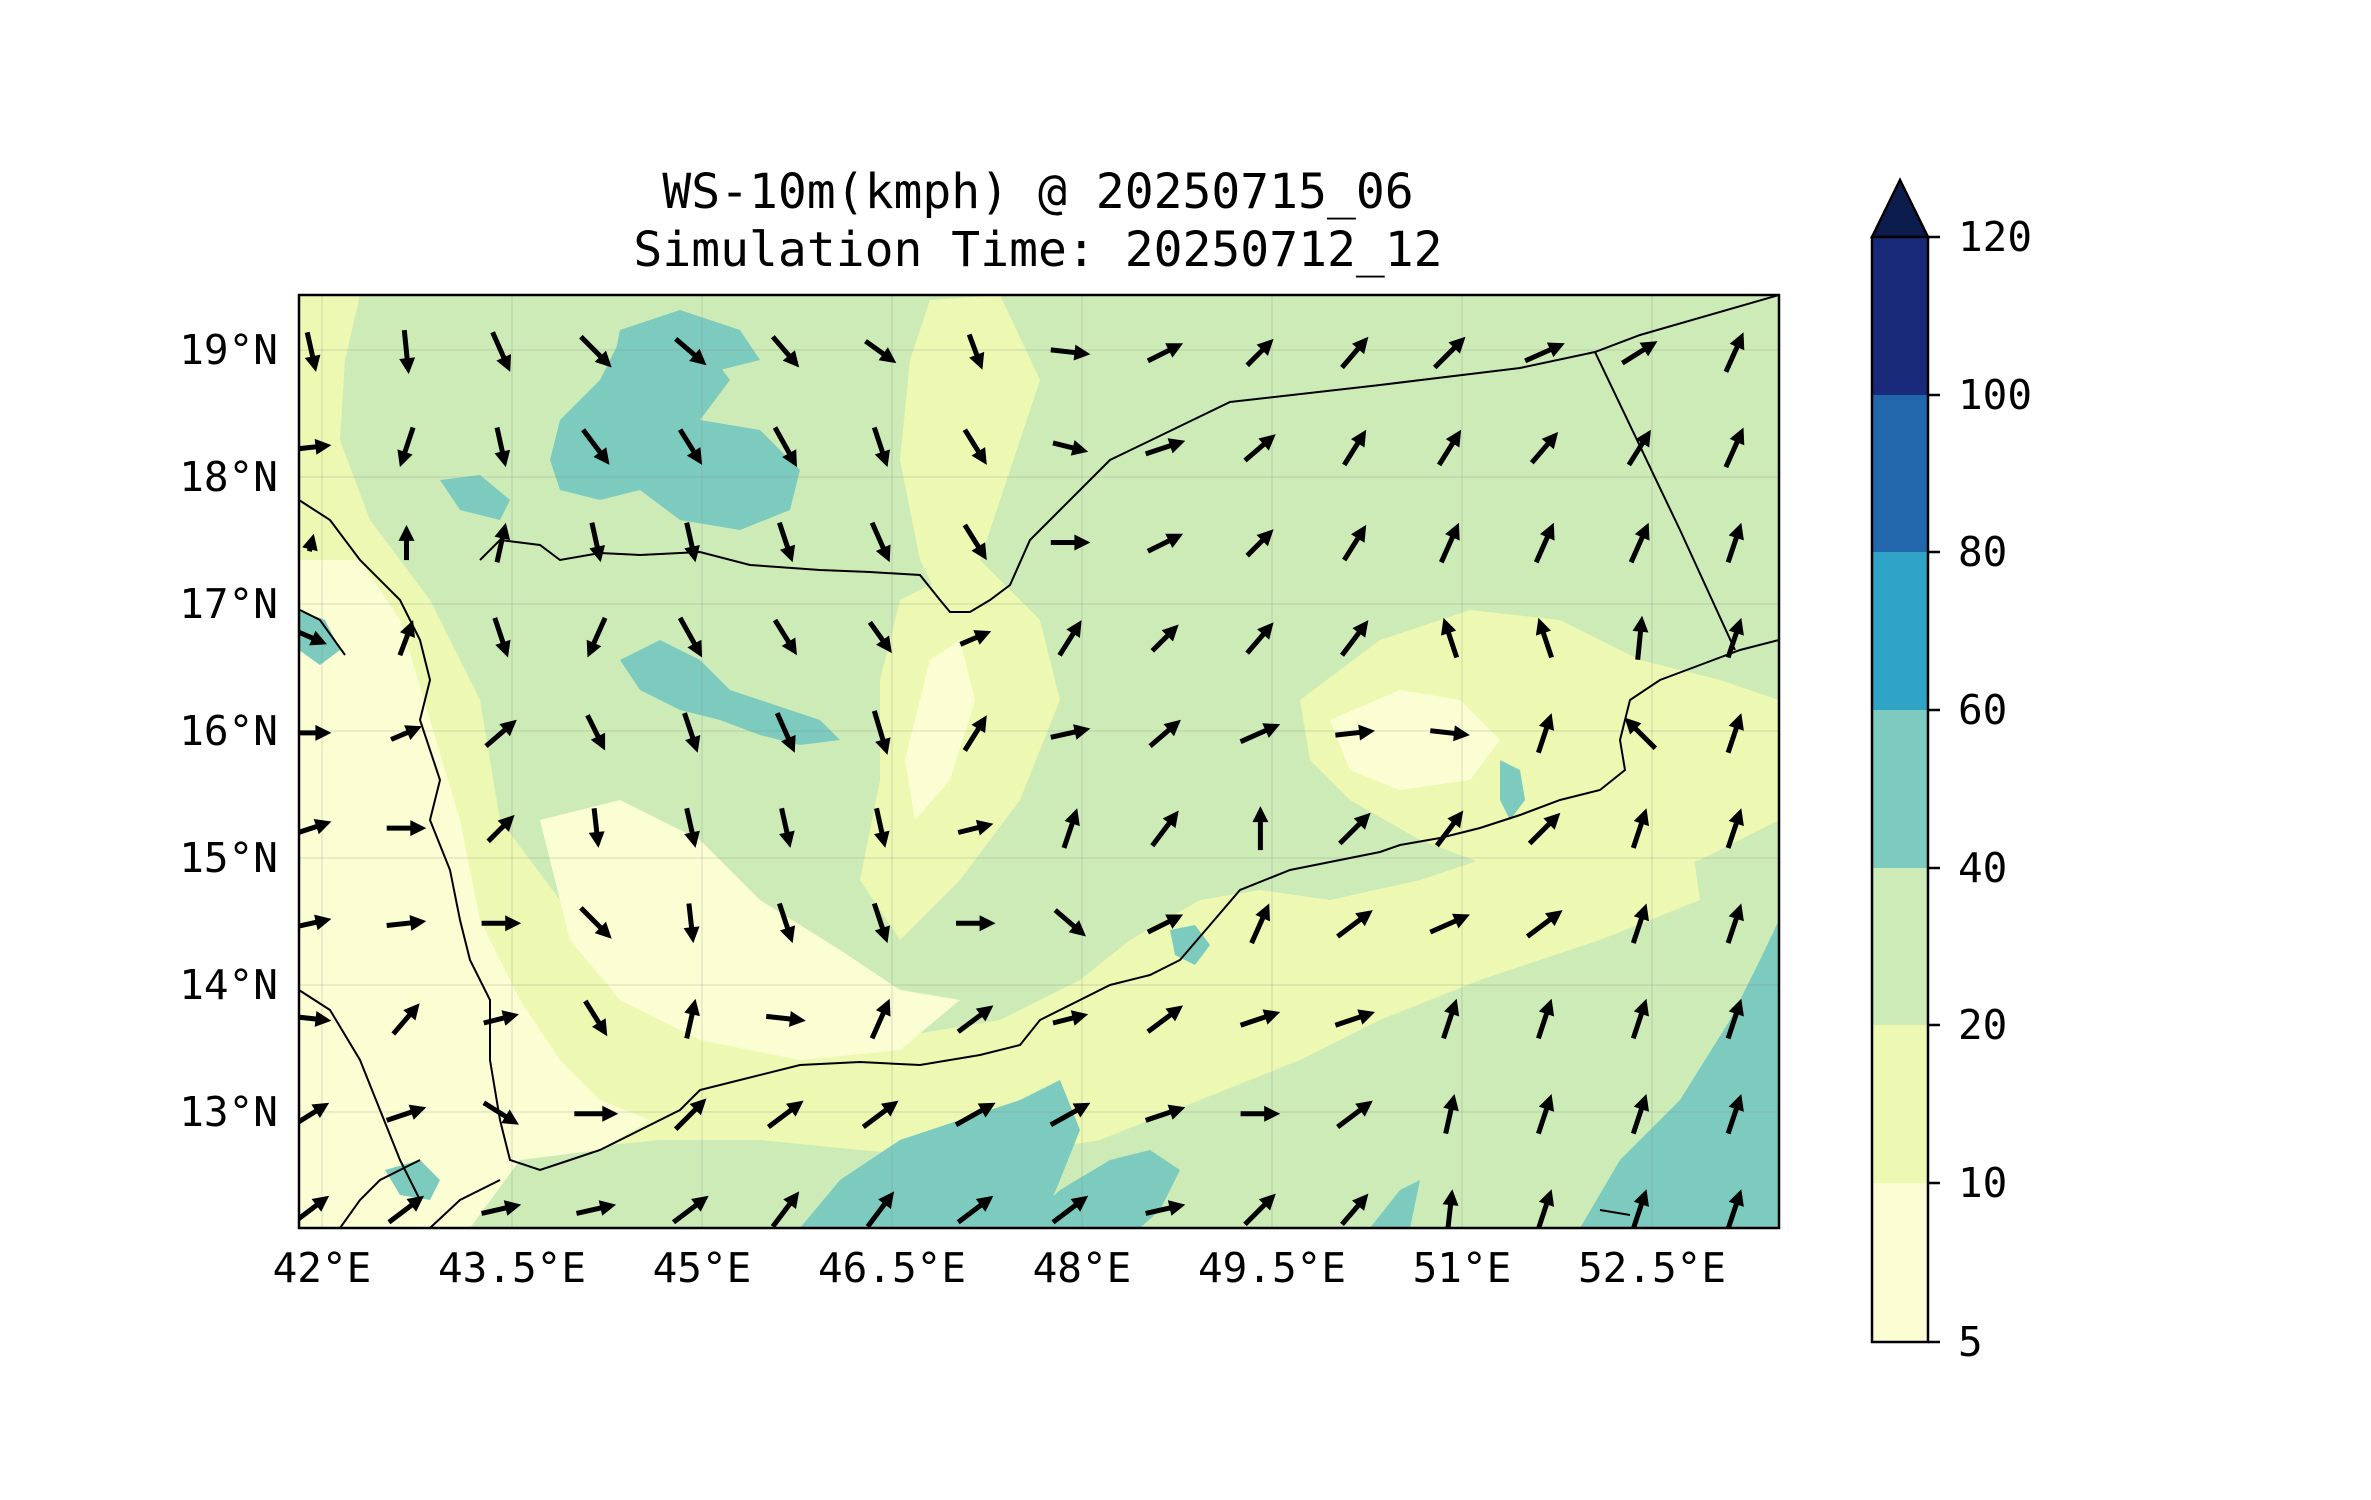  Describe the element at coordinates (1982, 1025) in the screenshot. I see `colorbar-tick-label: 20` at that location.